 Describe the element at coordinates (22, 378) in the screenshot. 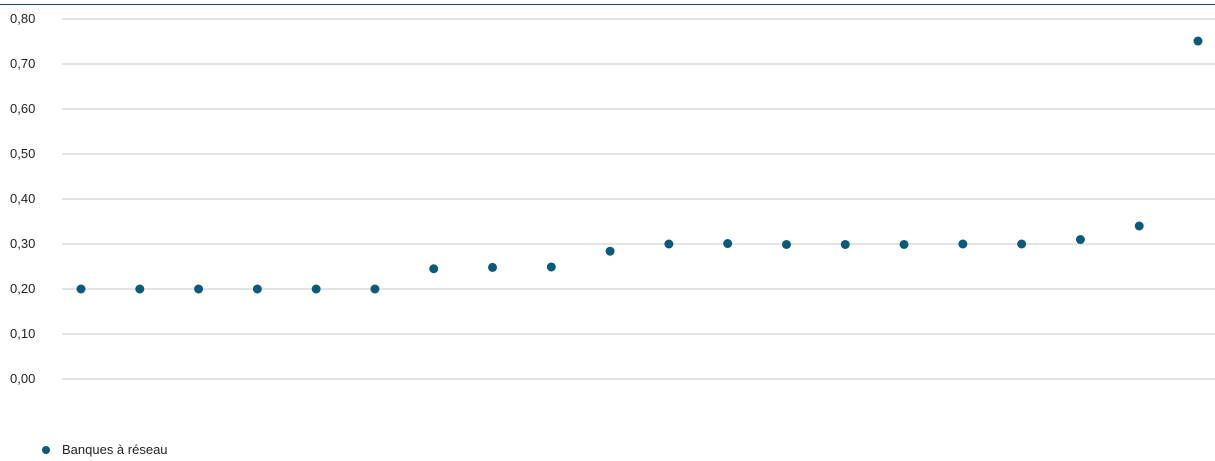

I see `y-tick-label: 0,00` at that location.